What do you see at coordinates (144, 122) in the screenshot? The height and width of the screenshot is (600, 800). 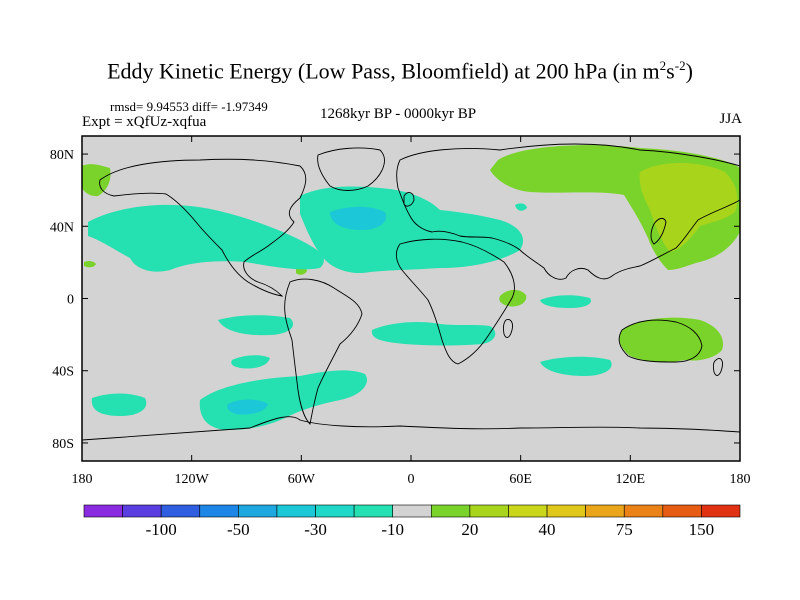 I see `experiment-label: Expt = xQfUz-xqfua` at bounding box center [144, 122].